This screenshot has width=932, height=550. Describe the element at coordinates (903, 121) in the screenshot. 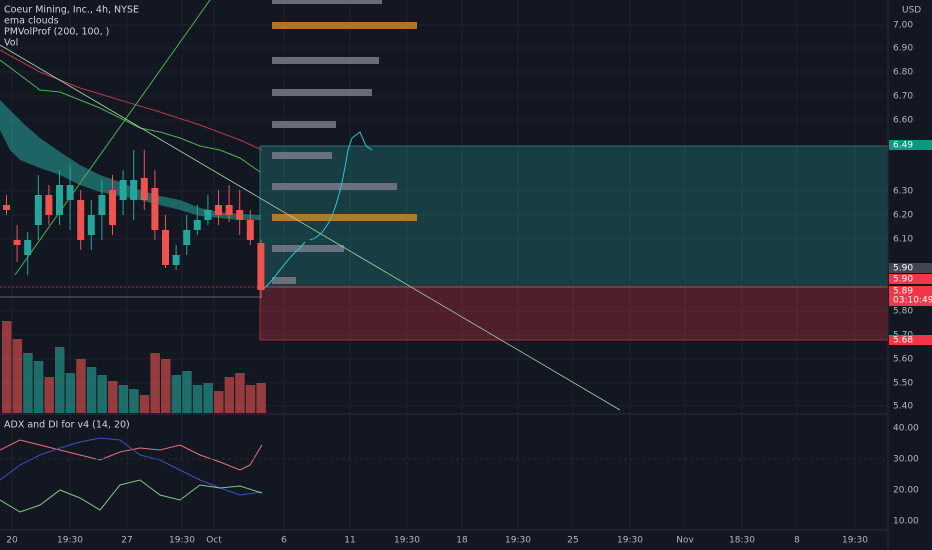

I see `price-label: 6.60` at that location.